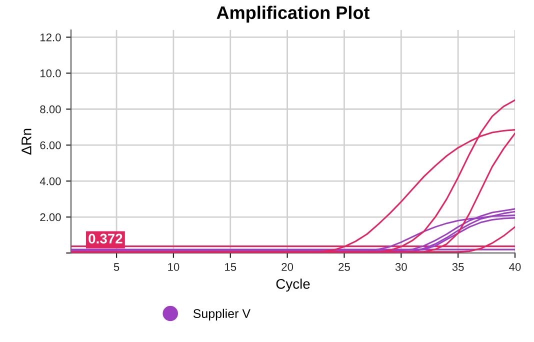  I want to click on y-tick-label: 4.00, so click(50, 181).